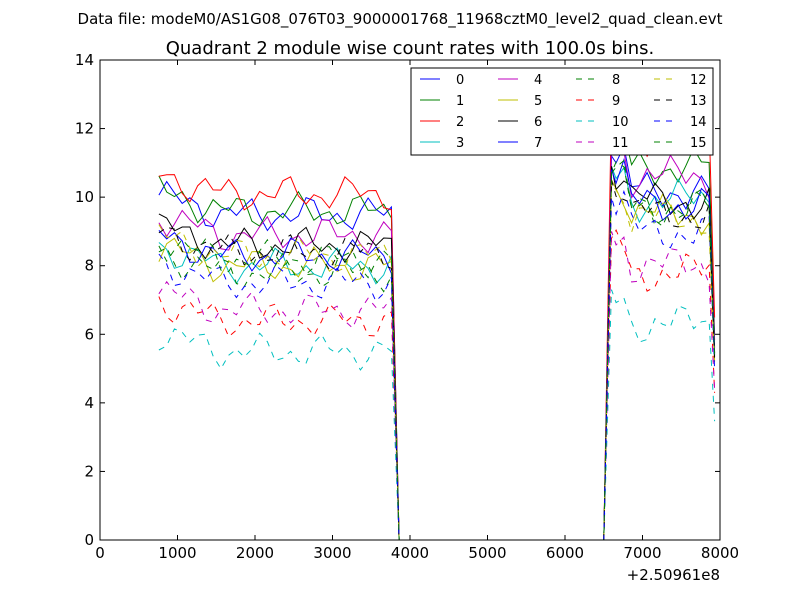 The image size is (800, 600). Describe the element at coordinates (616, 80) in the screenshot. I see `legend-label-8: 8` at that location.